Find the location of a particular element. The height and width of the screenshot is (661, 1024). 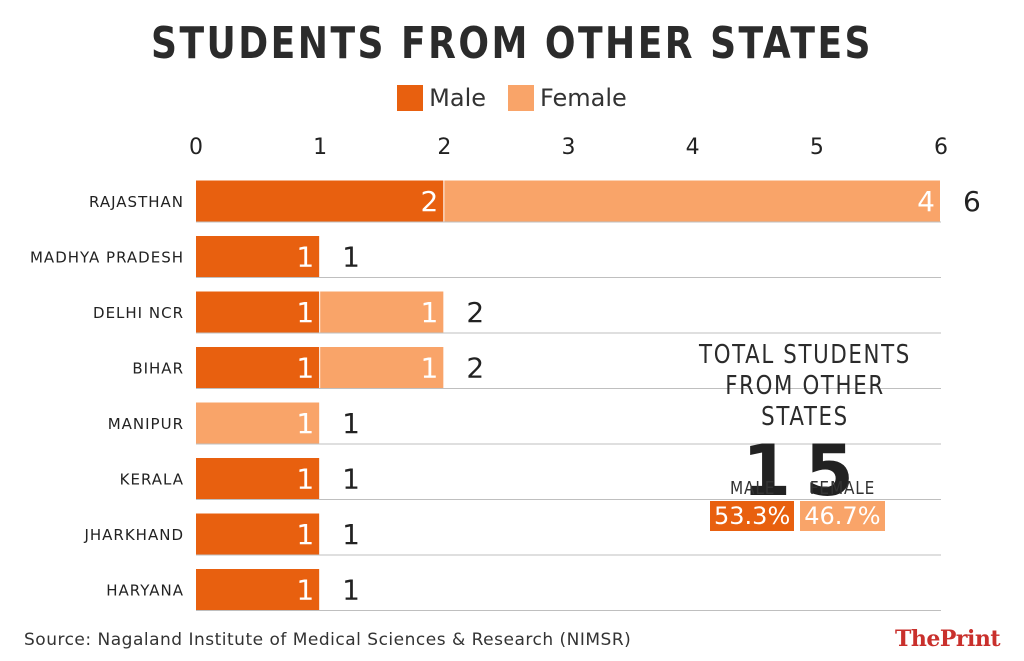

summary-total: 15 is located at coordinates (805, 471).